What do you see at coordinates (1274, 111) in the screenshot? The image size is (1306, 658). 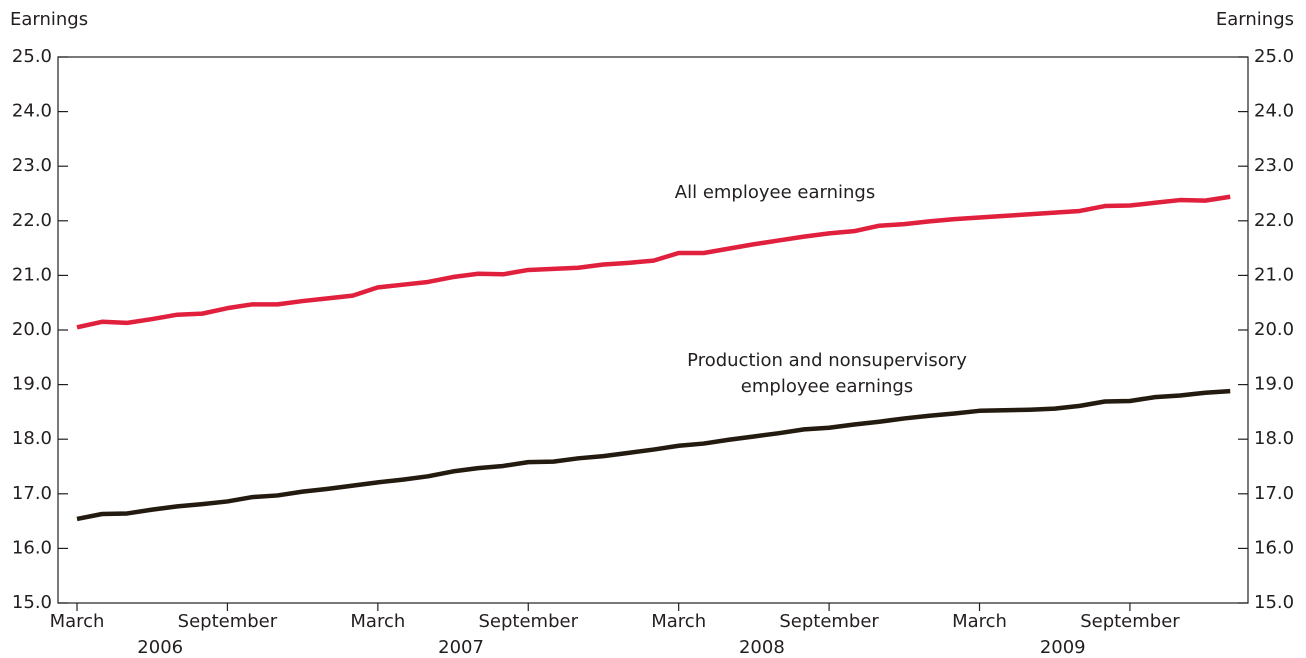 I see `y2-tick-label: 24.0` at bounding box center [1274, 111].